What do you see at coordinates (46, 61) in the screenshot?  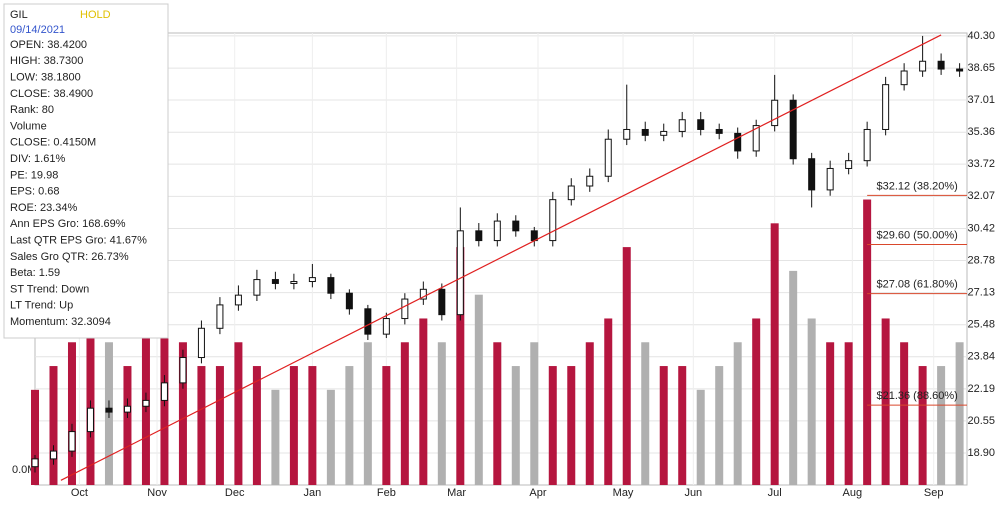 I see `info-line: HIGH: 38.7300` at bounding box center [46, 61].